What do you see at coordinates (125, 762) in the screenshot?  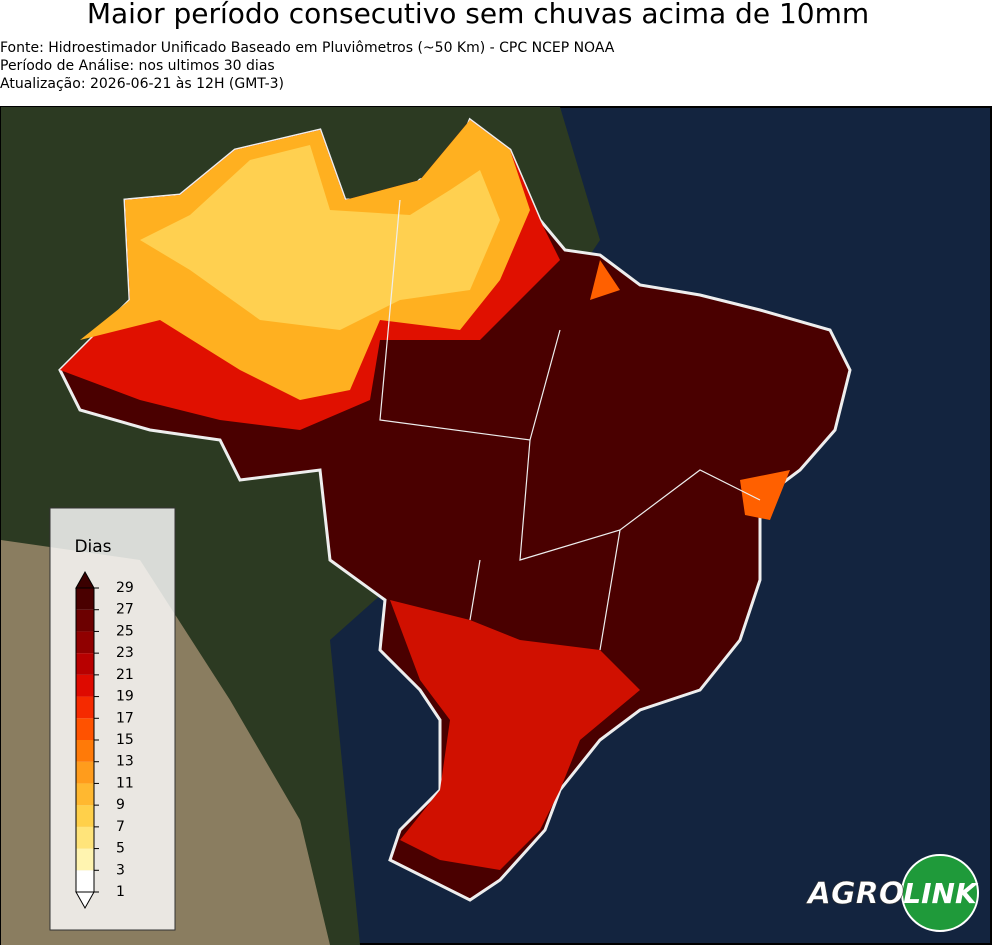 I see `tick-label: 13` at bounding box center [125, 762].